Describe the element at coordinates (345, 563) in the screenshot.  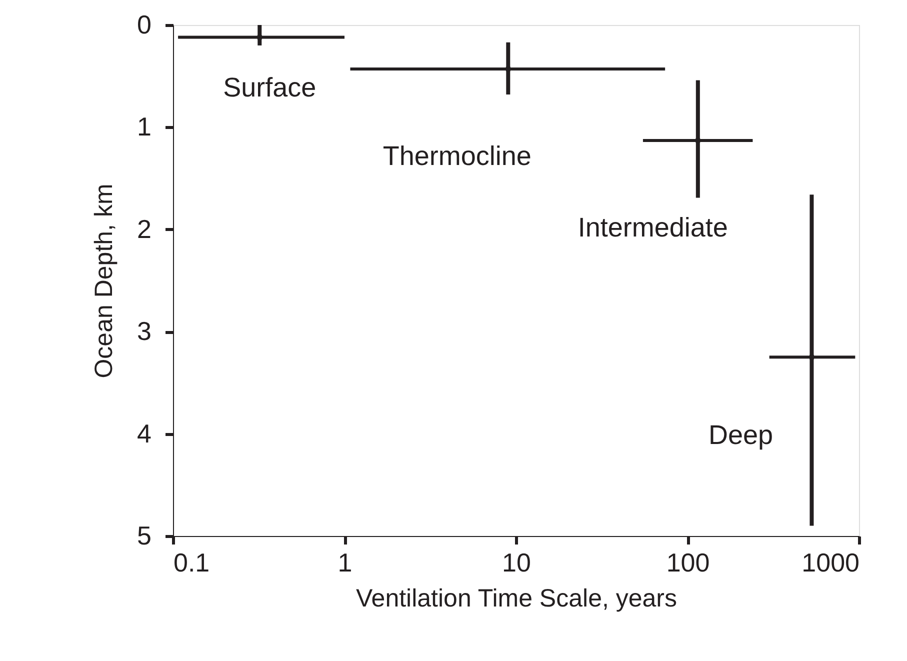
I see `x-tick-label: 1` at that location.